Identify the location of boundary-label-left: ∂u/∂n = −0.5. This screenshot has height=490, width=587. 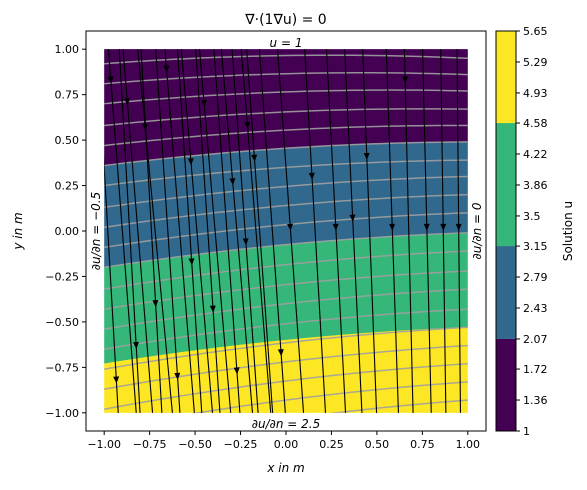
(96, 231).